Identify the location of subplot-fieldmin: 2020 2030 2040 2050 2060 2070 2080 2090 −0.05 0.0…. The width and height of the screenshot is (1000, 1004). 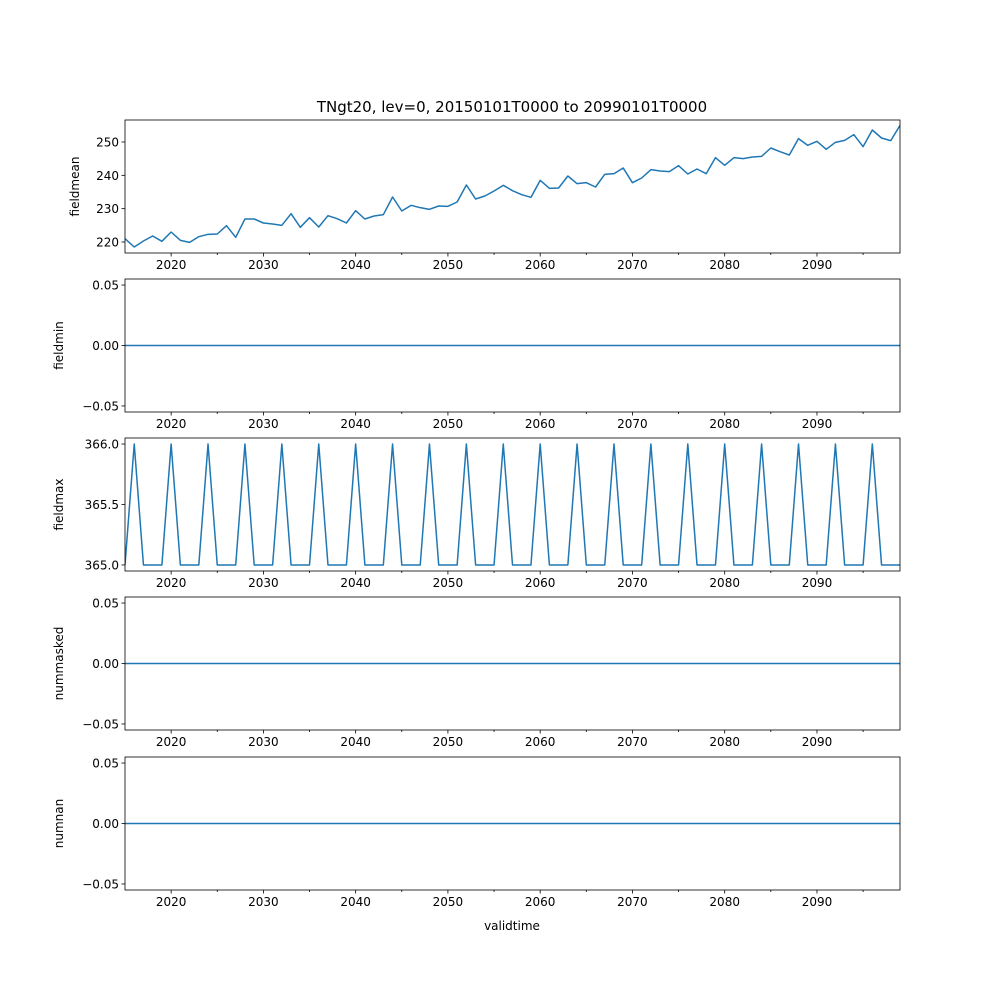
(476, 355).